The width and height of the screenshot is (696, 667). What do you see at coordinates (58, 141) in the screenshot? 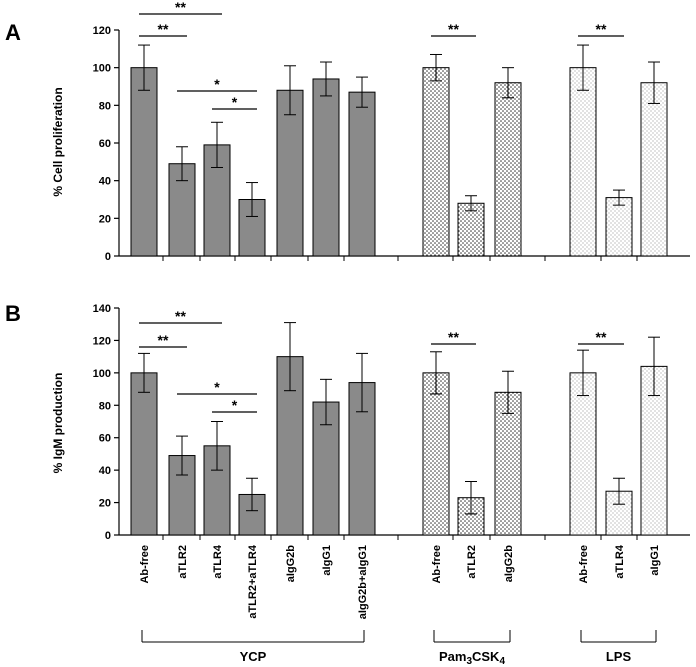
I see `panel-a-y-axis-label: % Cell proliferation` at bounding box center [58, 141].